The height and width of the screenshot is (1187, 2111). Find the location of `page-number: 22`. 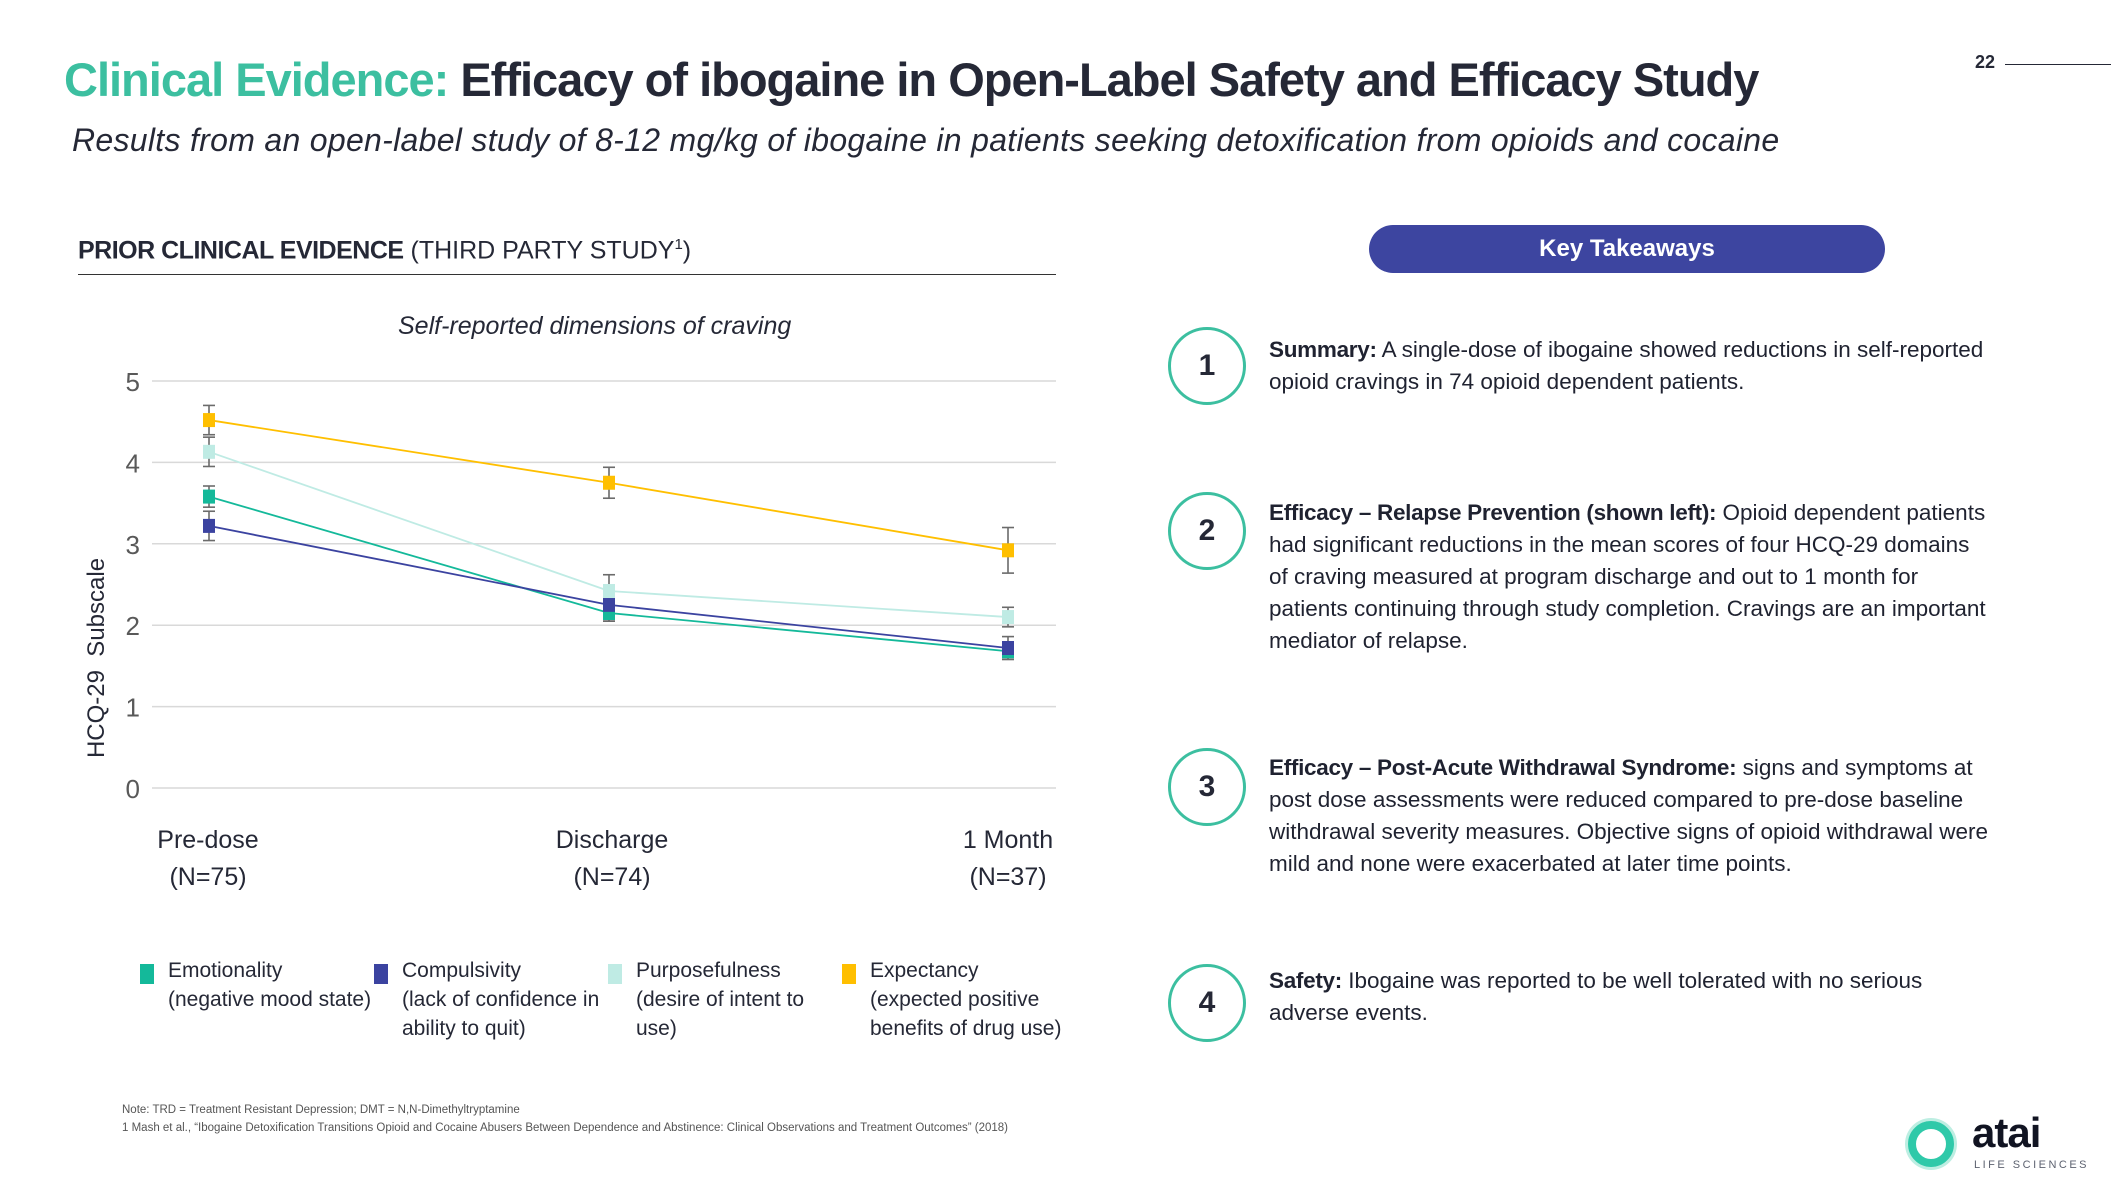

page-number: 22 is located at coordinates (1985, 62).